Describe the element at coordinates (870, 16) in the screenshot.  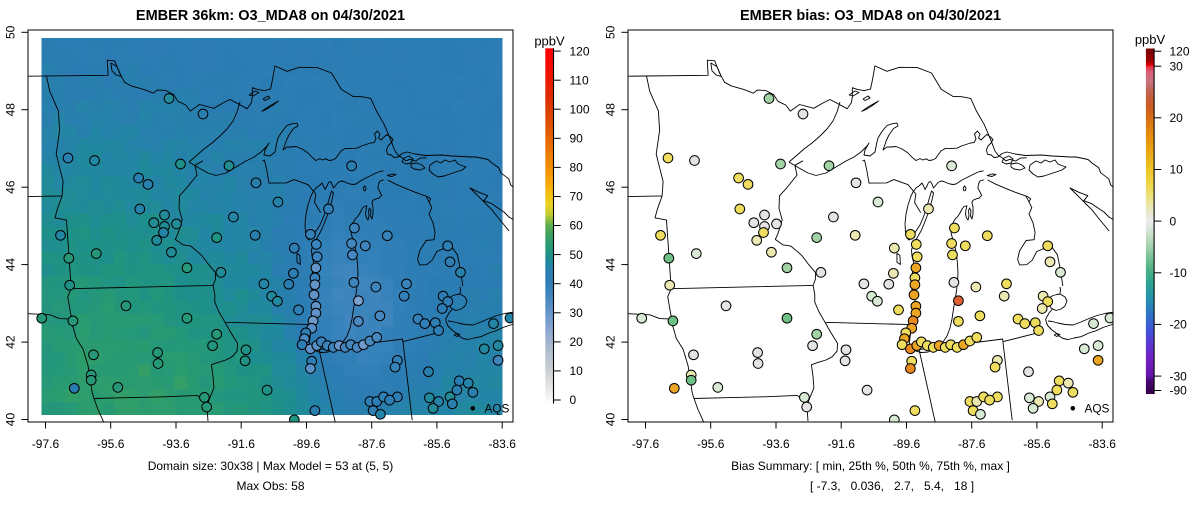
I see `svg-text:EMBER bias: O3_MDA8 on 04/30/2: EMBER bias: O3_MDA8 on 04/30/2021` at that location.